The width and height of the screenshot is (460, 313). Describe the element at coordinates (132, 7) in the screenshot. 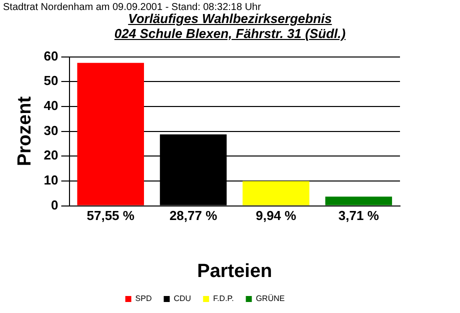

I see `text: Stadtrat Nordenham am 09.09.2001 - Stand: 08:32:18 Uhr` at that location.